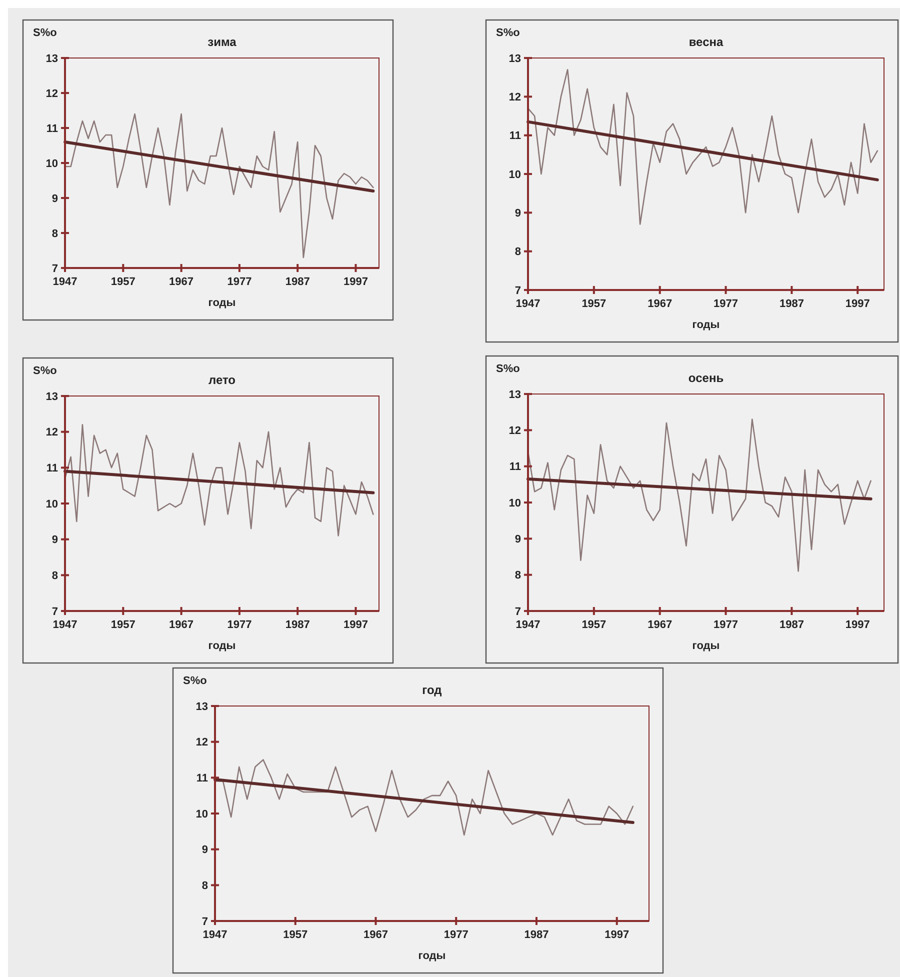 This screenshot has height=977, width=900. What do you see at coordinates (222, 42) in the screenshot?
I see `chart-title: зима` at bounding box center [222, 42].